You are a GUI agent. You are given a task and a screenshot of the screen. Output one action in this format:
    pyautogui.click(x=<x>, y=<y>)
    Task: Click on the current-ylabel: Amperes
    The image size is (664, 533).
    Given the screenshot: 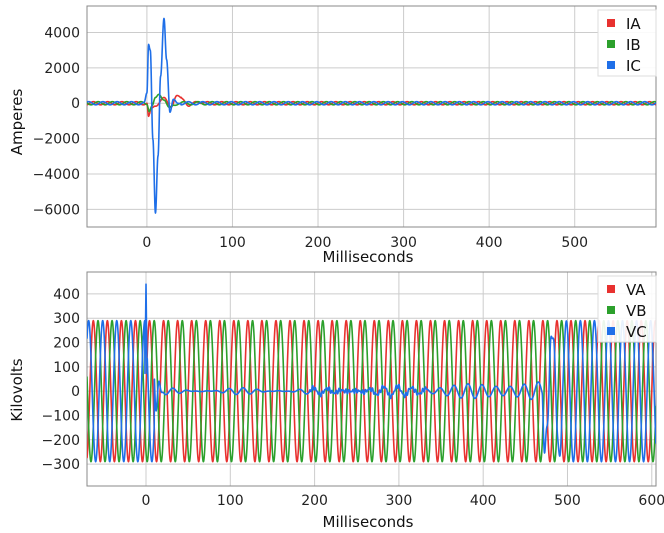 What is the action you would take?
    pyautogui.click(x=17, y=122)
    